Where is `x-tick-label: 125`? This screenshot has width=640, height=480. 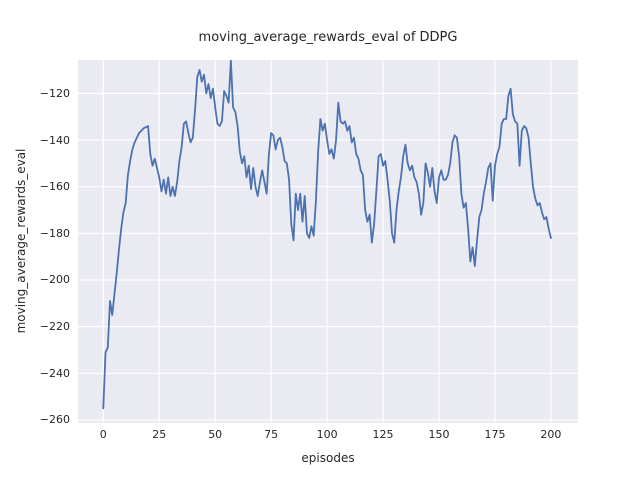
x-tick-label: 125 is located at coordinates (383, 434).